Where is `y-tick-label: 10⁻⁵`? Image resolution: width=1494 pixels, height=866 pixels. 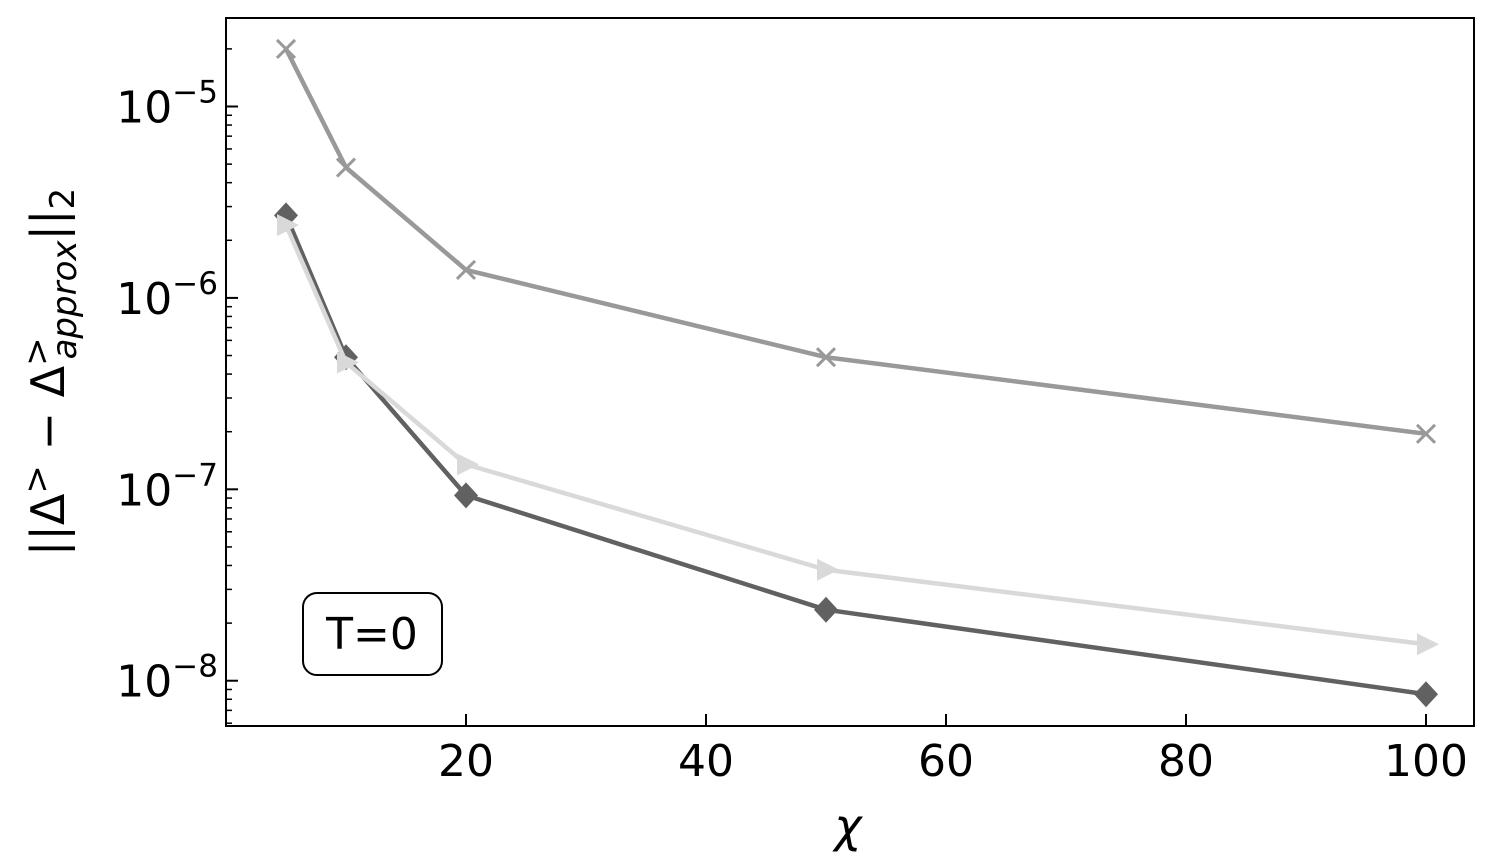
y-tick-label: 10⁻⁵ is located at coordinates (167, 104).